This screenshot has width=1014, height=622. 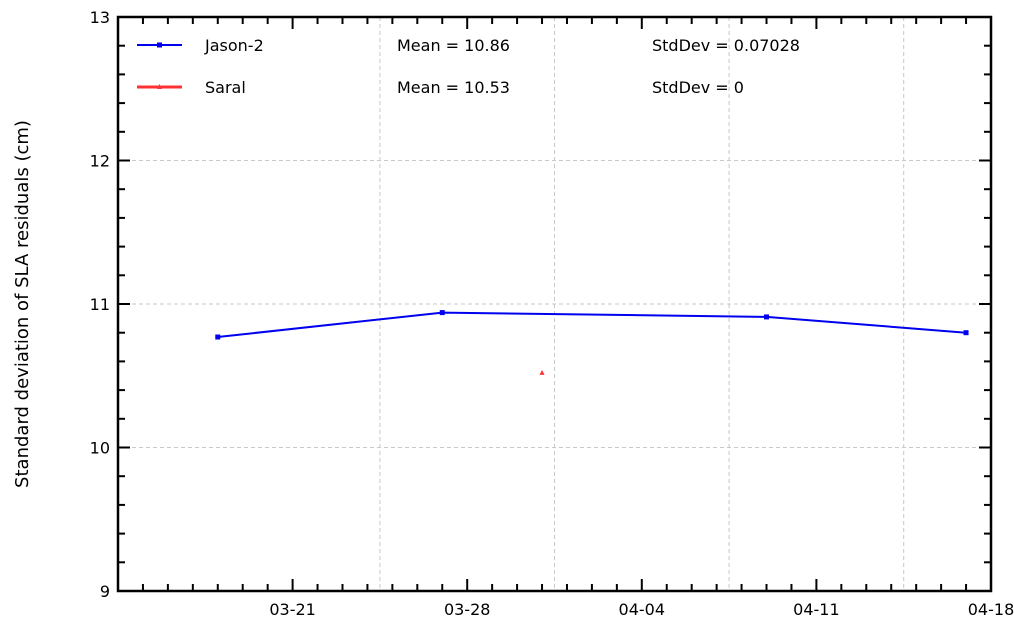 I want to click on y-tick-label: 13, so click(x=100, y=17).